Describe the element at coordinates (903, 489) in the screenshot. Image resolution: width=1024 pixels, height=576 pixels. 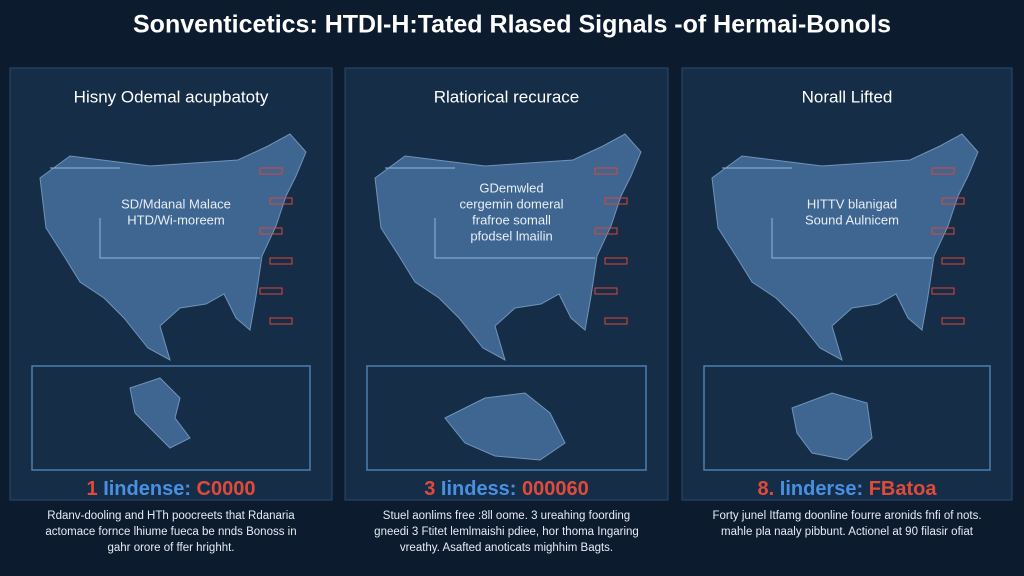
I see `stat-value: FBatoa` at that location.